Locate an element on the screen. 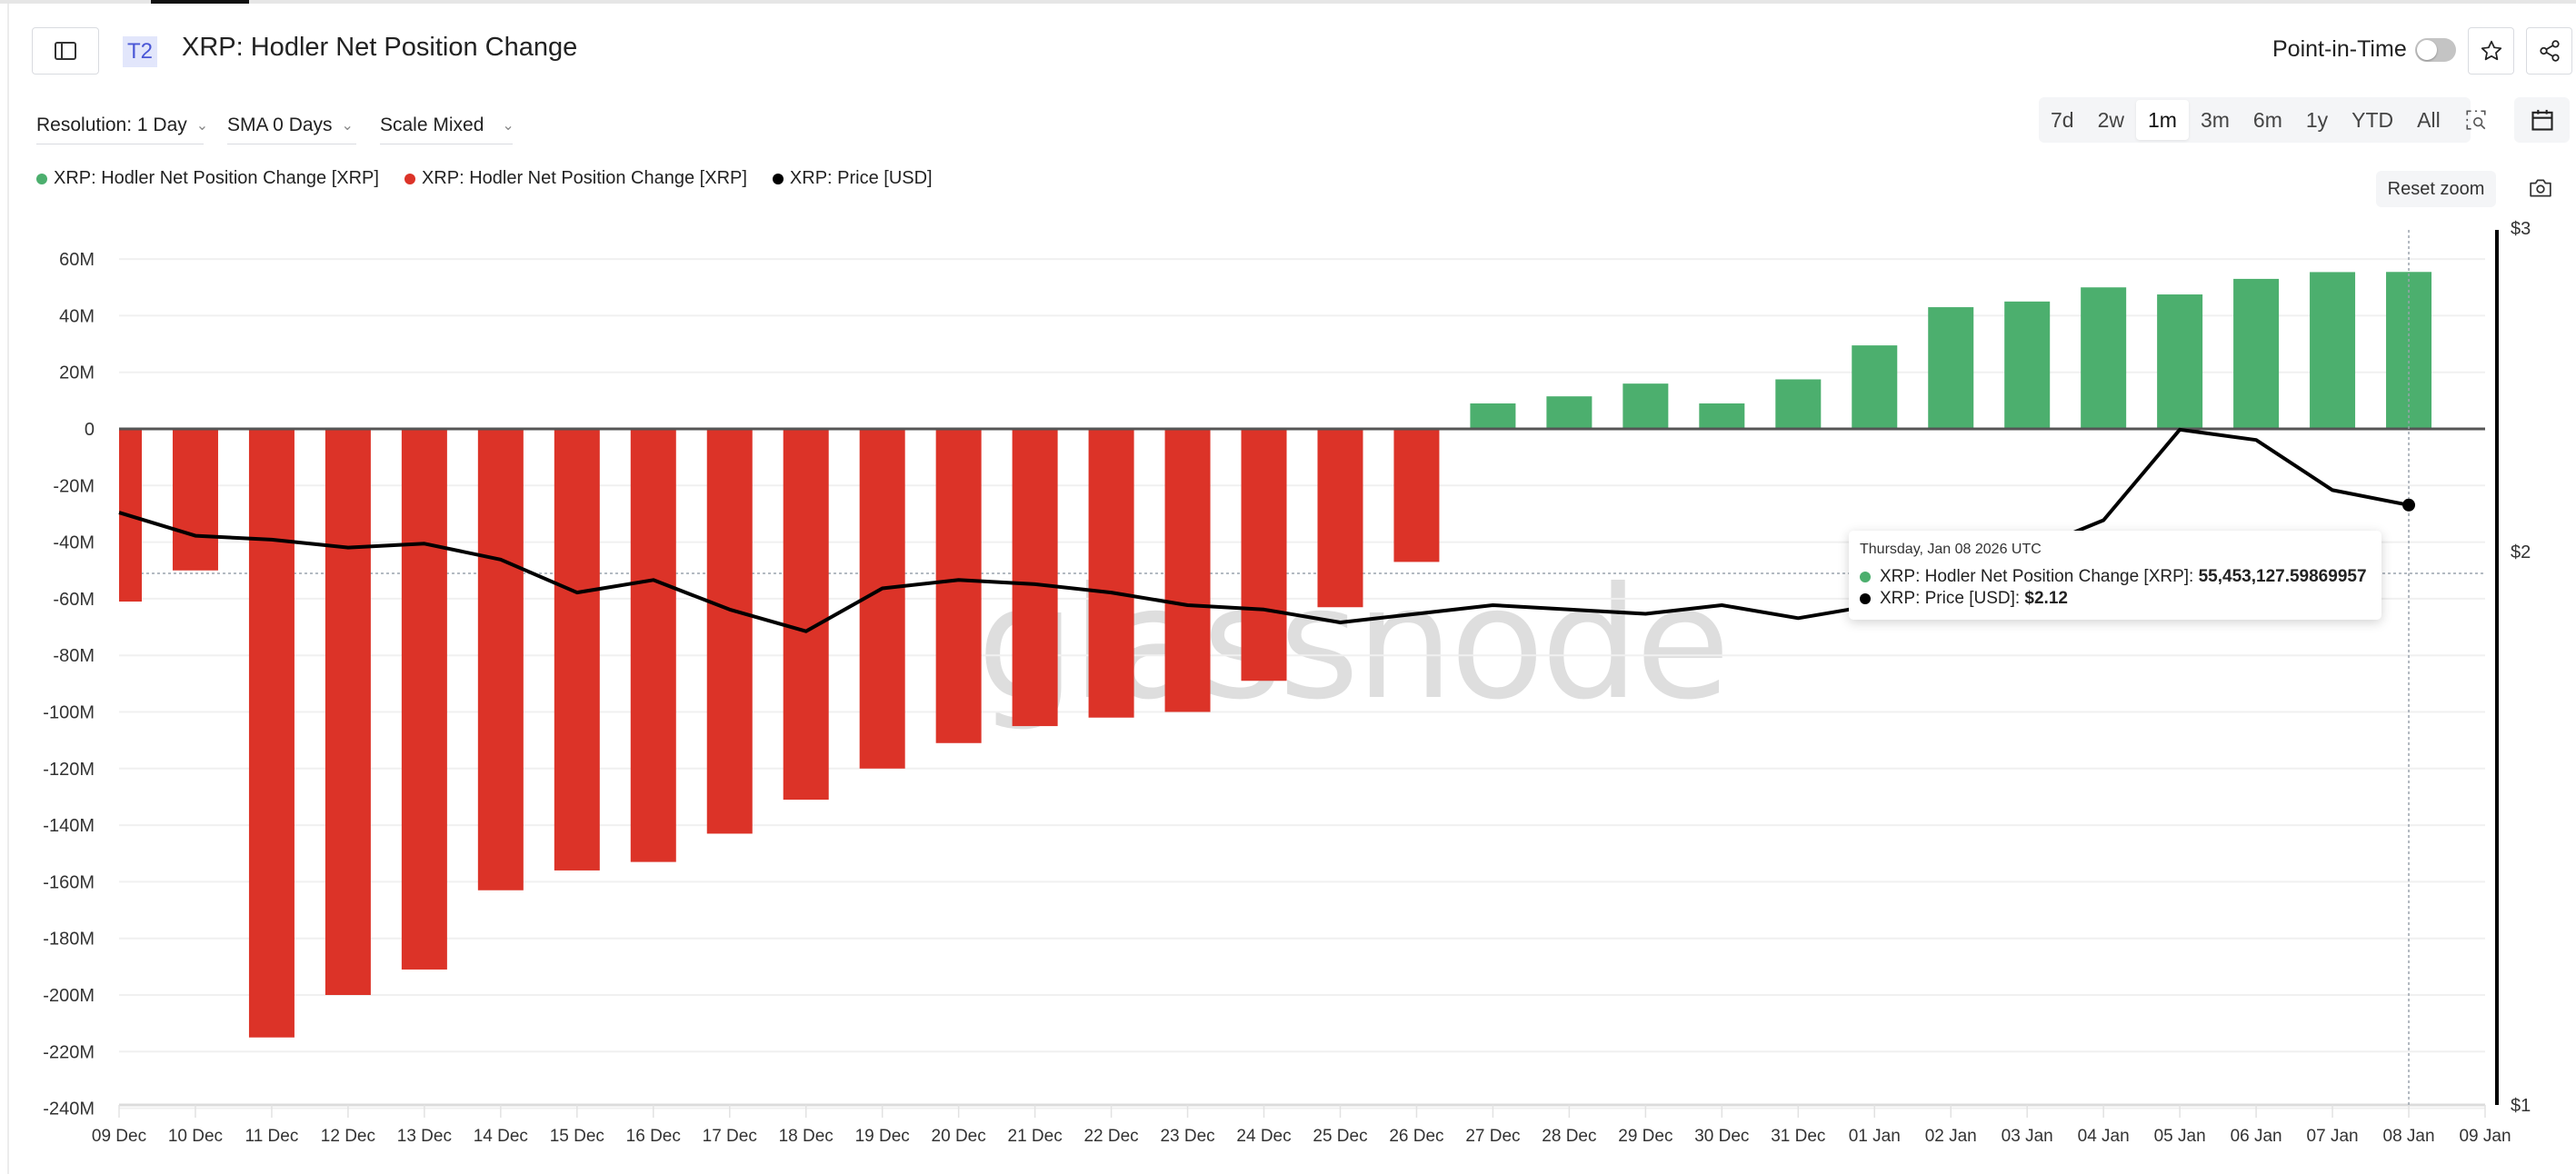  legend-dot-red is located at coordinates (409, 178).